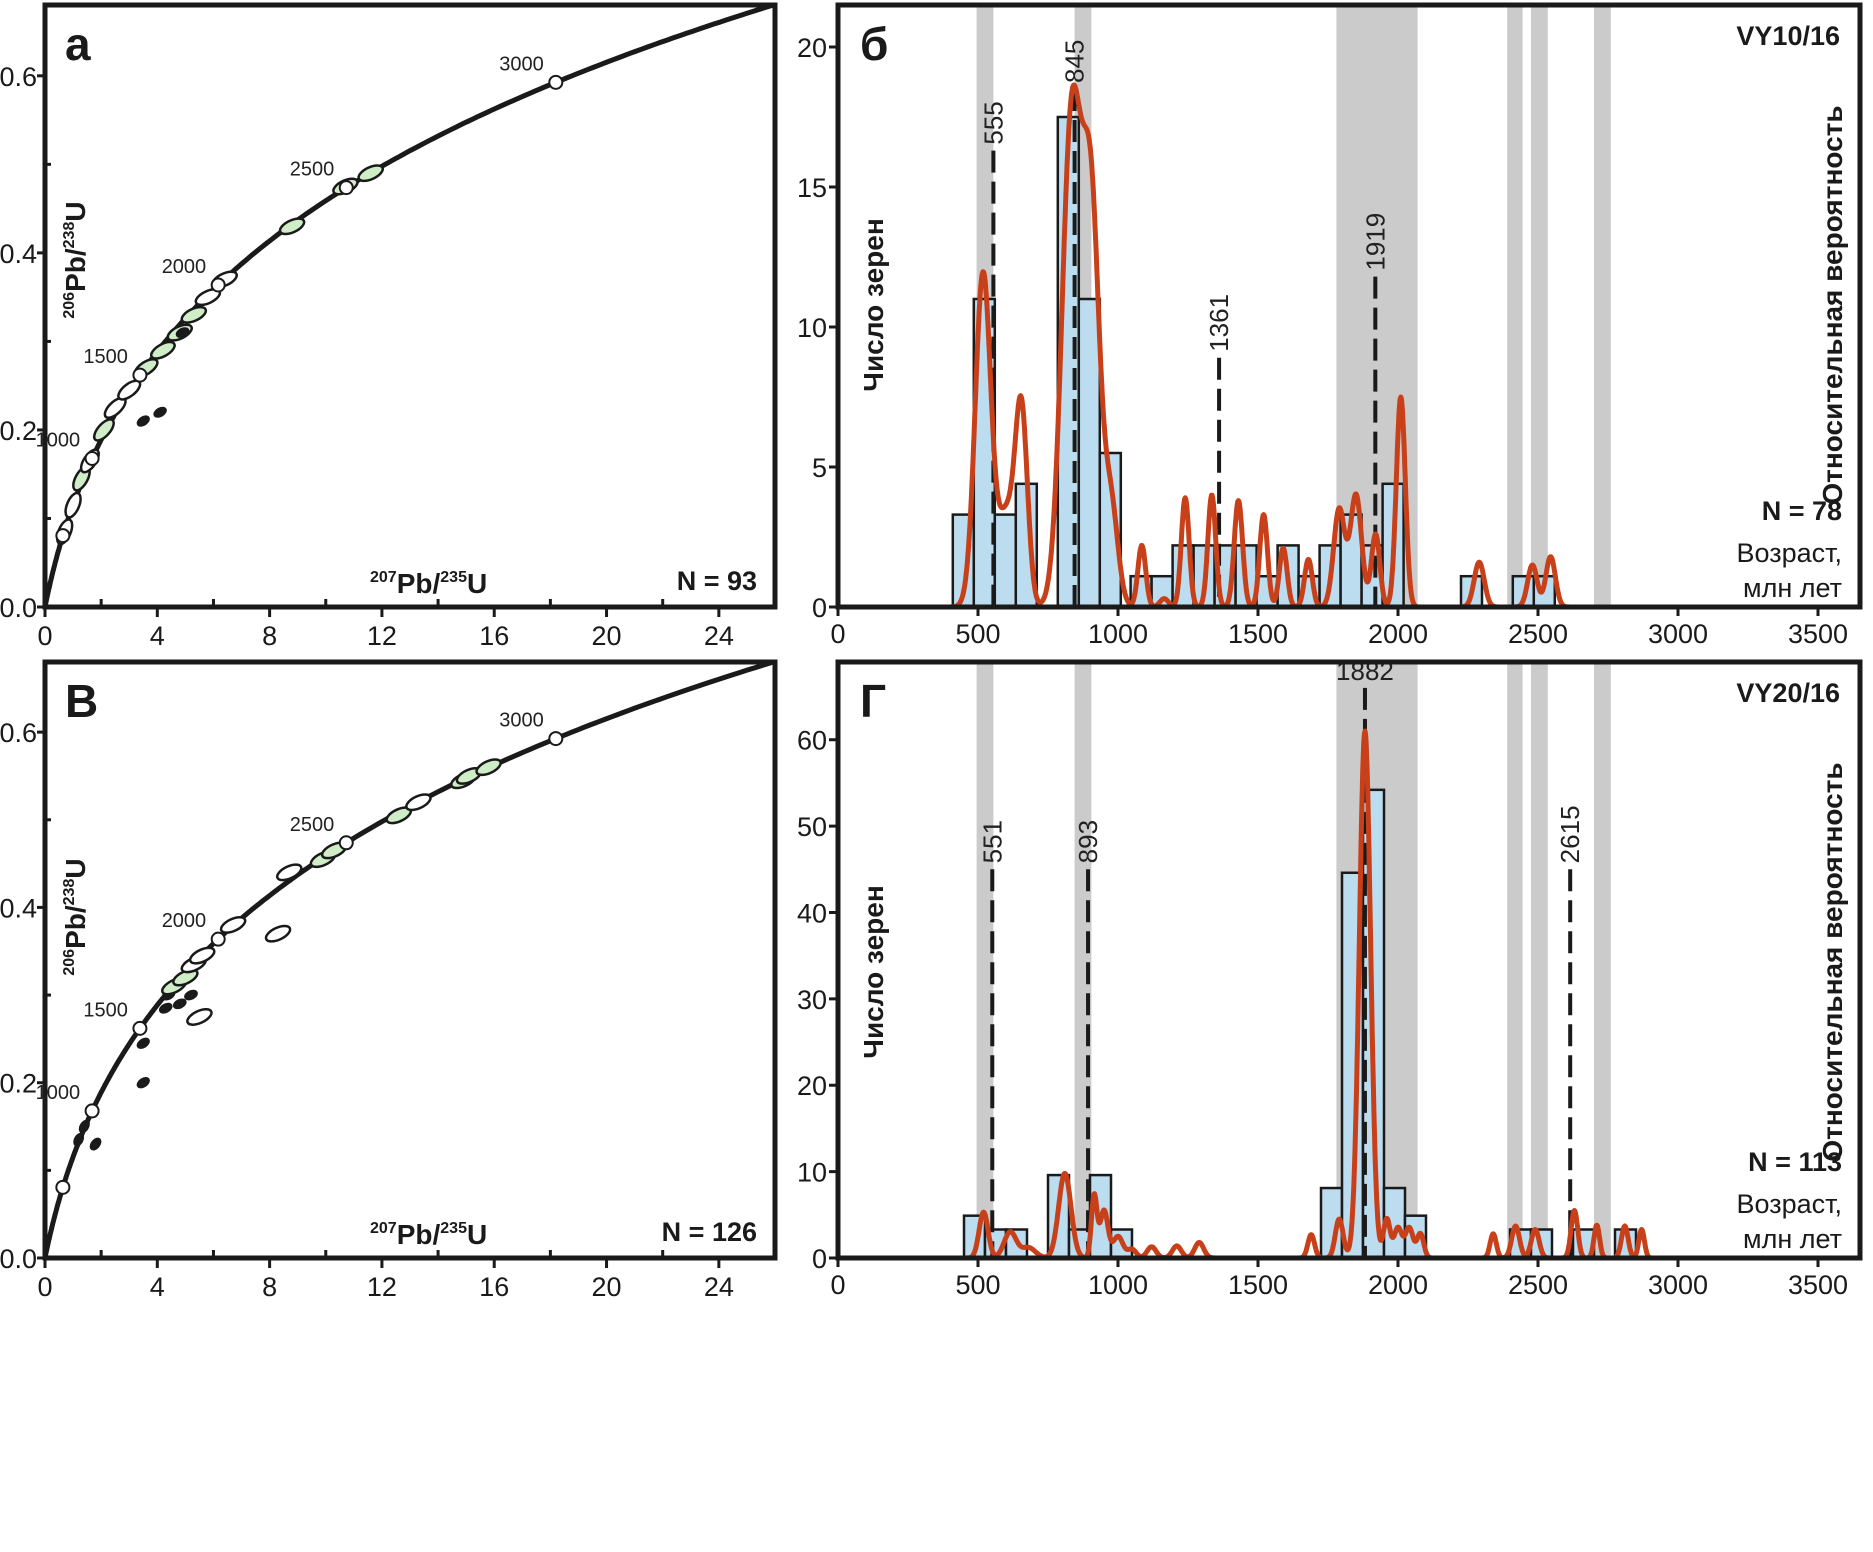  Describe the element at coordinates (1818, 634) in the screenshot. I see `x-tick-label: 3500` at that location.